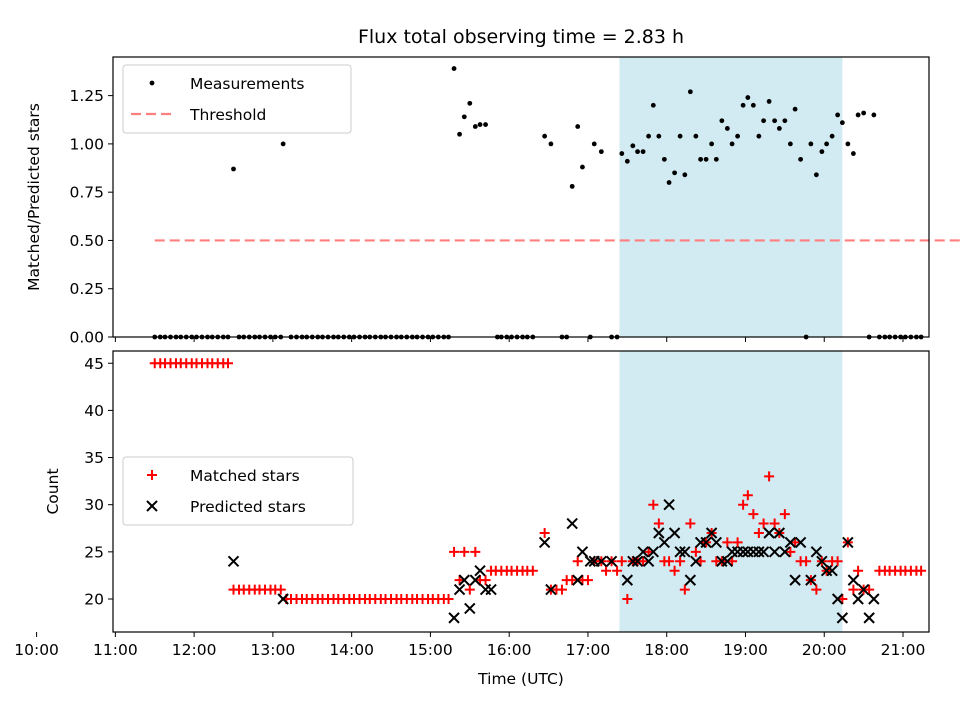 The width and height of the screenshot is (960, 720). I want to click on y-tick-label: 0.50, so click(86, 241).